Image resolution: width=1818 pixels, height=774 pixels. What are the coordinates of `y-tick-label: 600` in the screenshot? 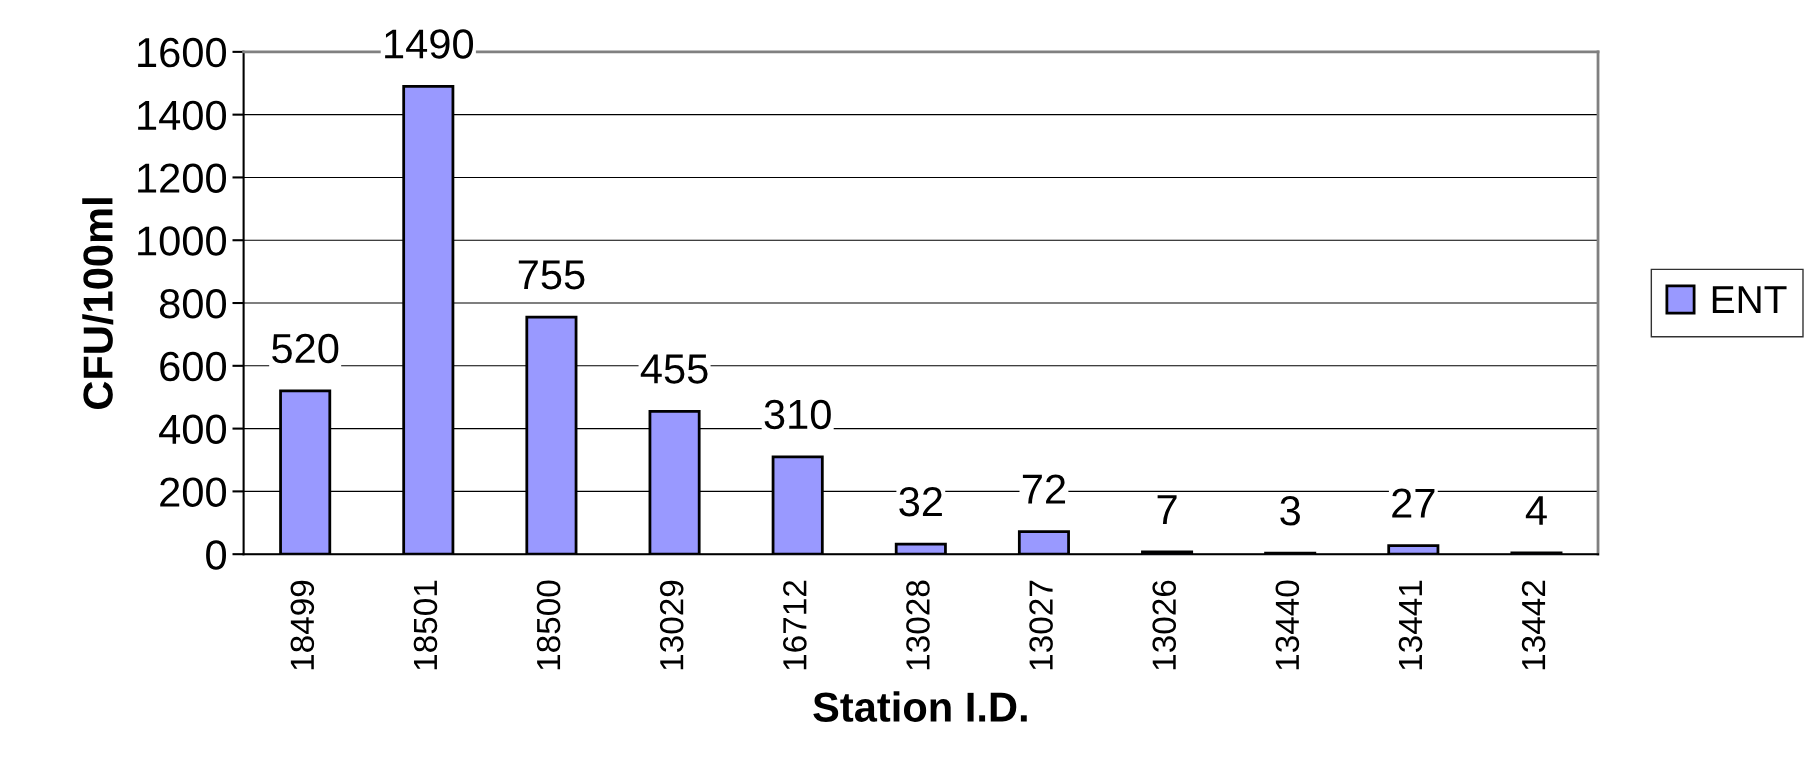 It's located at (193, 366).